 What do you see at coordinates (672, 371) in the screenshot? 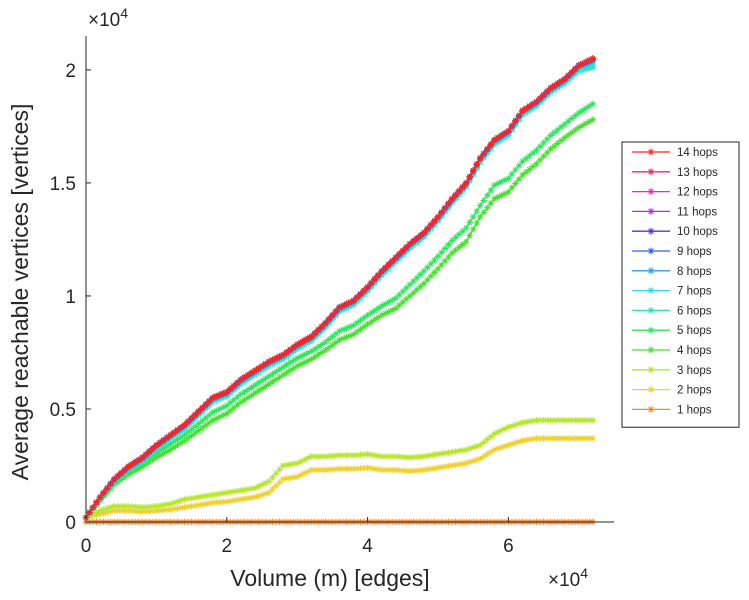
I see `legend-entry: 3 hops` at bounding box center [672, 371].